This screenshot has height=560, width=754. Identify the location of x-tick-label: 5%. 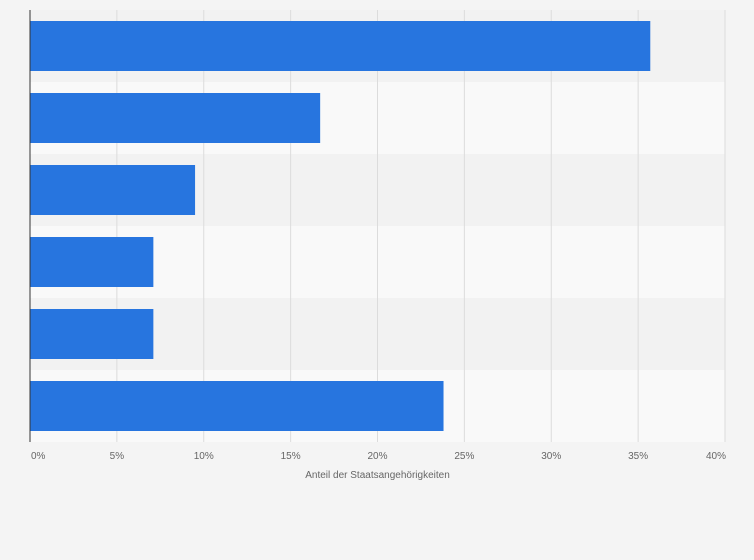
(117, 456).